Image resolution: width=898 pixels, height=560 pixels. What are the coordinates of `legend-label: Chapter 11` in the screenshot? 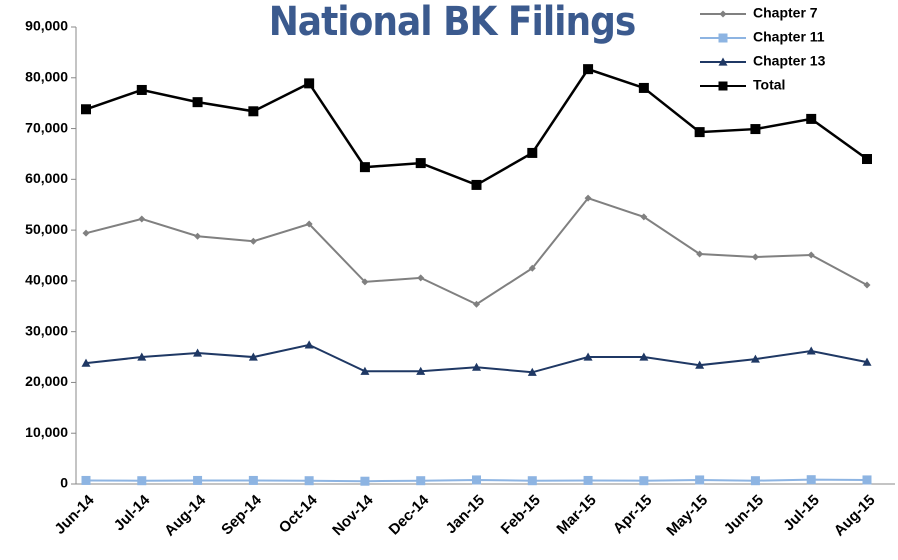 It's located at (789, 37).